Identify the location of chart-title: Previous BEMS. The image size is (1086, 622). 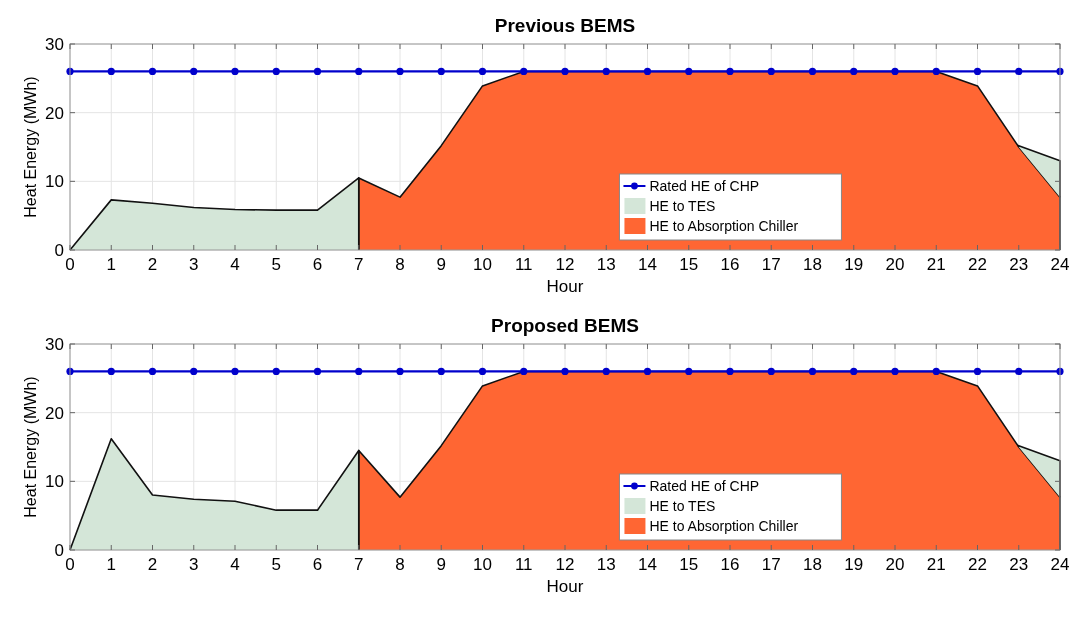
(565, 25).